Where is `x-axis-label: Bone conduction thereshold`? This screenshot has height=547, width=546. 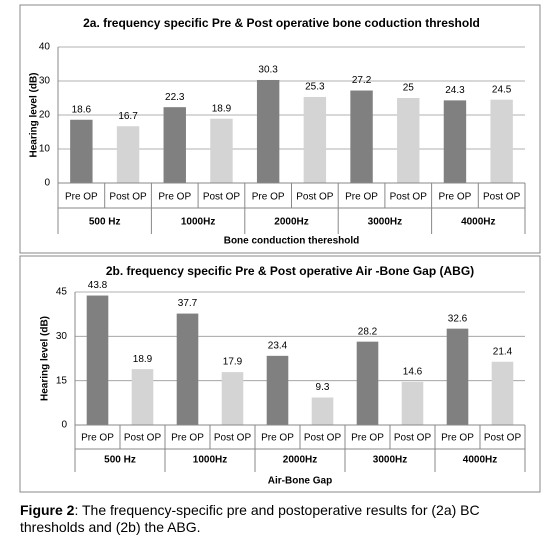 x-axis-label: Bone conduction thereshold is located at coordinates (292, 241).